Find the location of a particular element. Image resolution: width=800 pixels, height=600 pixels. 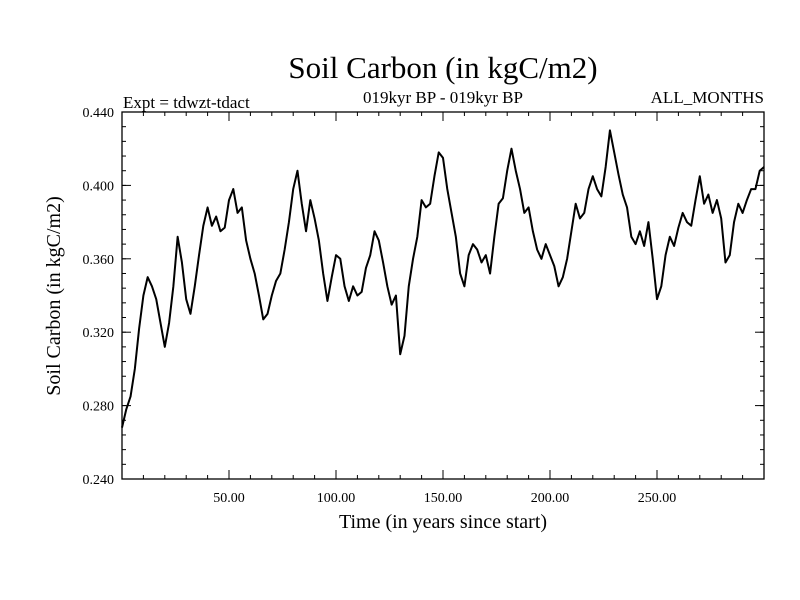

x-tick-label: 100.00 is located at coordinates (336, 498).